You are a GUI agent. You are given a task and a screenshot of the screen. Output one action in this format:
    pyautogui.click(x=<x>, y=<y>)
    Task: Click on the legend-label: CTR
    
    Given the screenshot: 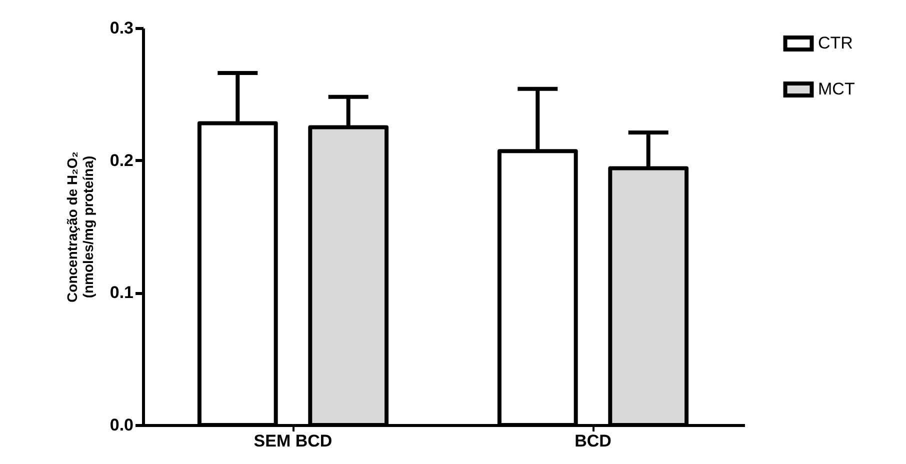 What is the action you would take?
    pyautogui.click(x=835, y=43)
    